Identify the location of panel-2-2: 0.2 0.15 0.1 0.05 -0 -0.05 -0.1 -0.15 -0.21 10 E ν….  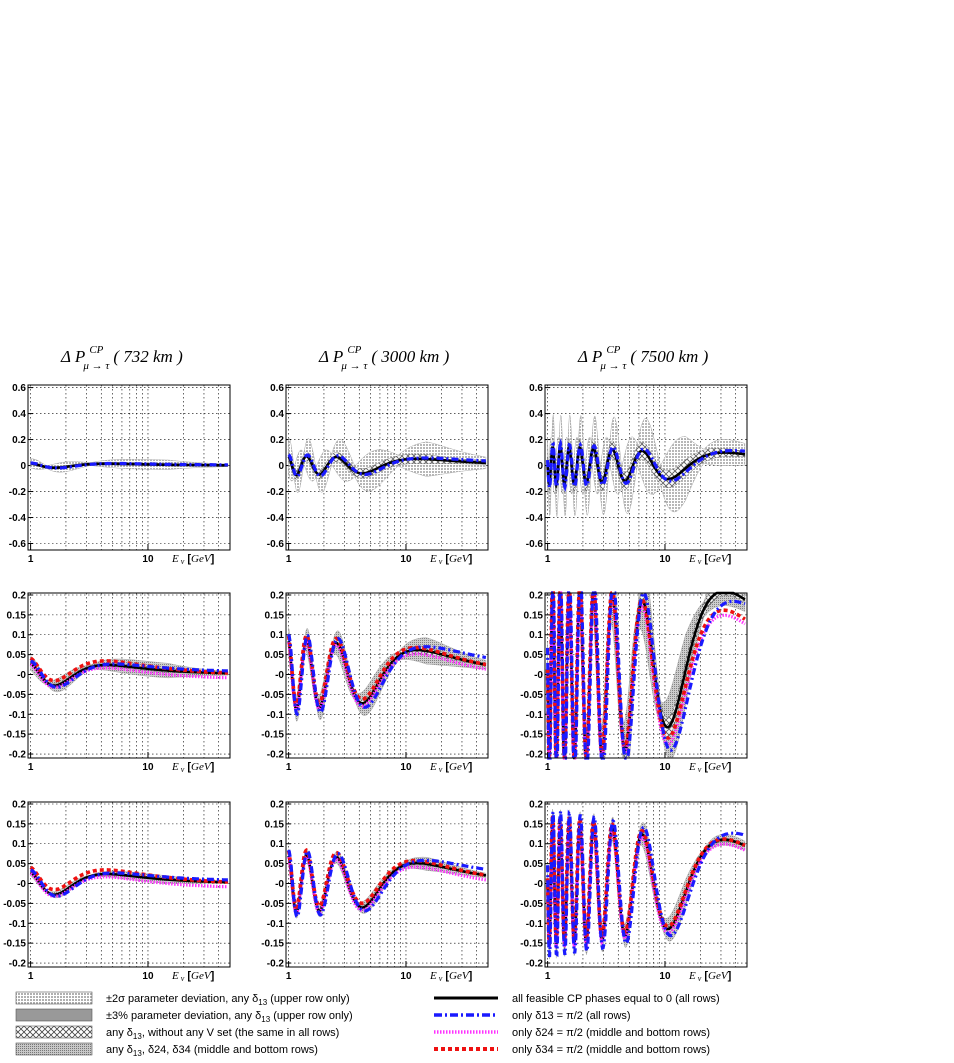
(375, 682).